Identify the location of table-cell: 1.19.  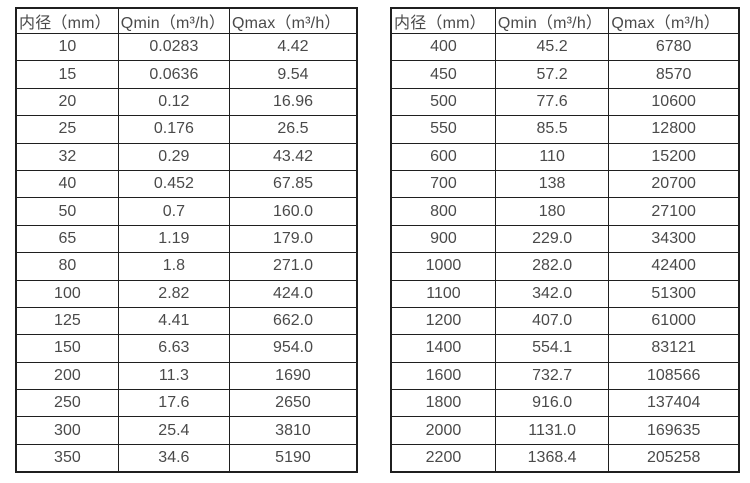
(173, 239).